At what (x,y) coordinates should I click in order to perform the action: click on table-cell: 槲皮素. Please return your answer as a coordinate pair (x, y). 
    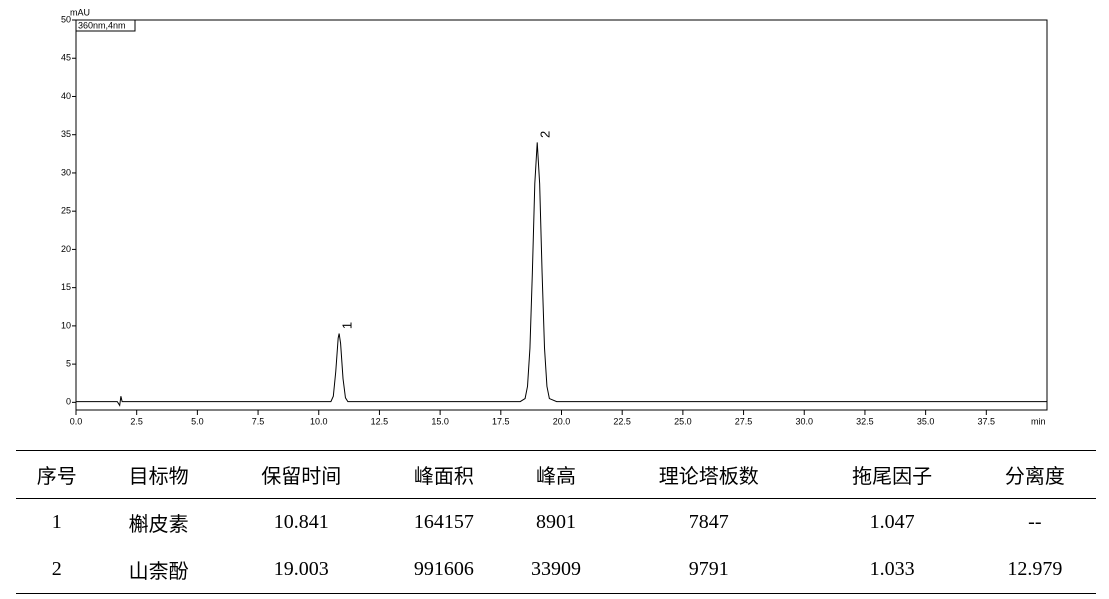
    Looking at the image, I should click on (158, 525).